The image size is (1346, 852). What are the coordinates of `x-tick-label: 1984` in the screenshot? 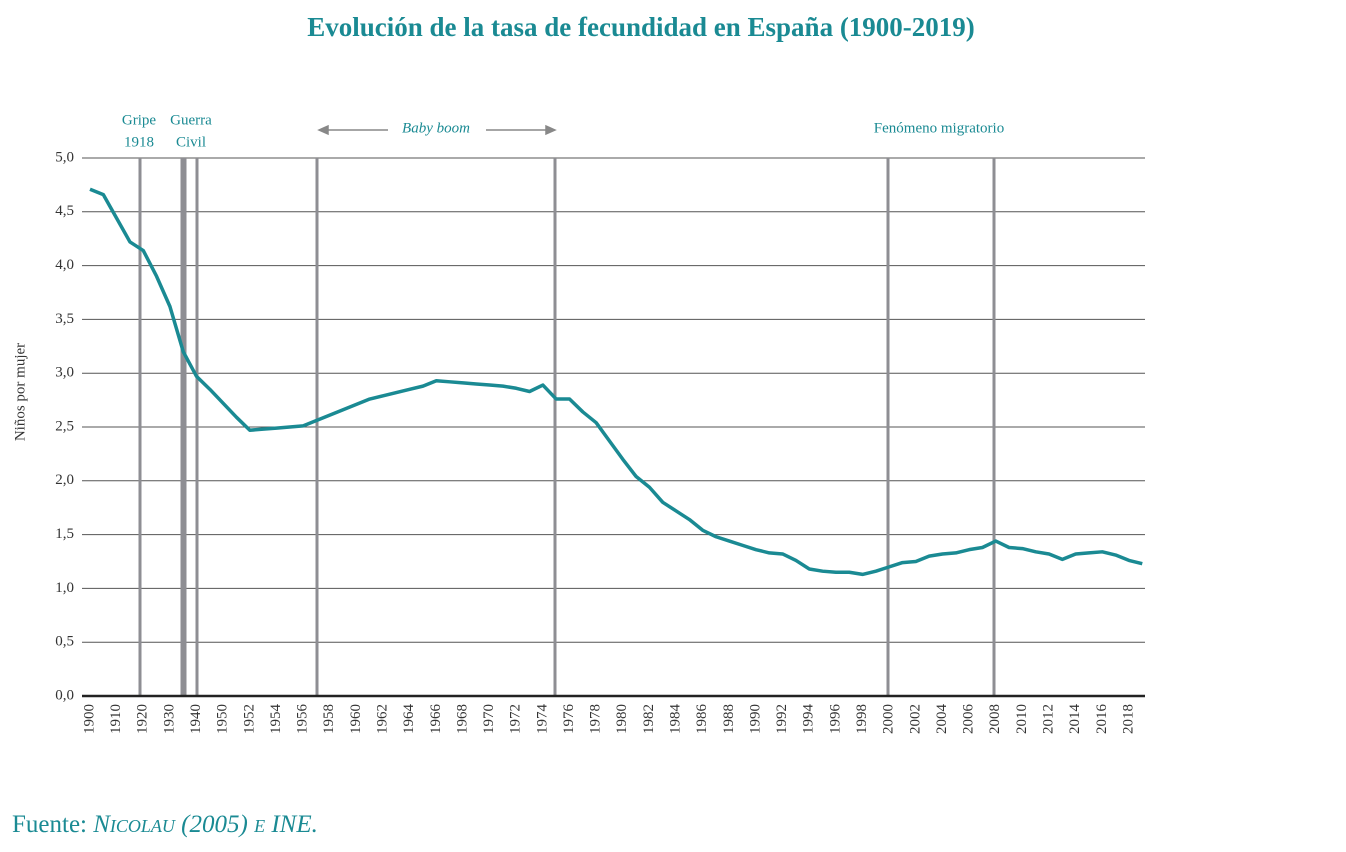 It's located at (676, 719).